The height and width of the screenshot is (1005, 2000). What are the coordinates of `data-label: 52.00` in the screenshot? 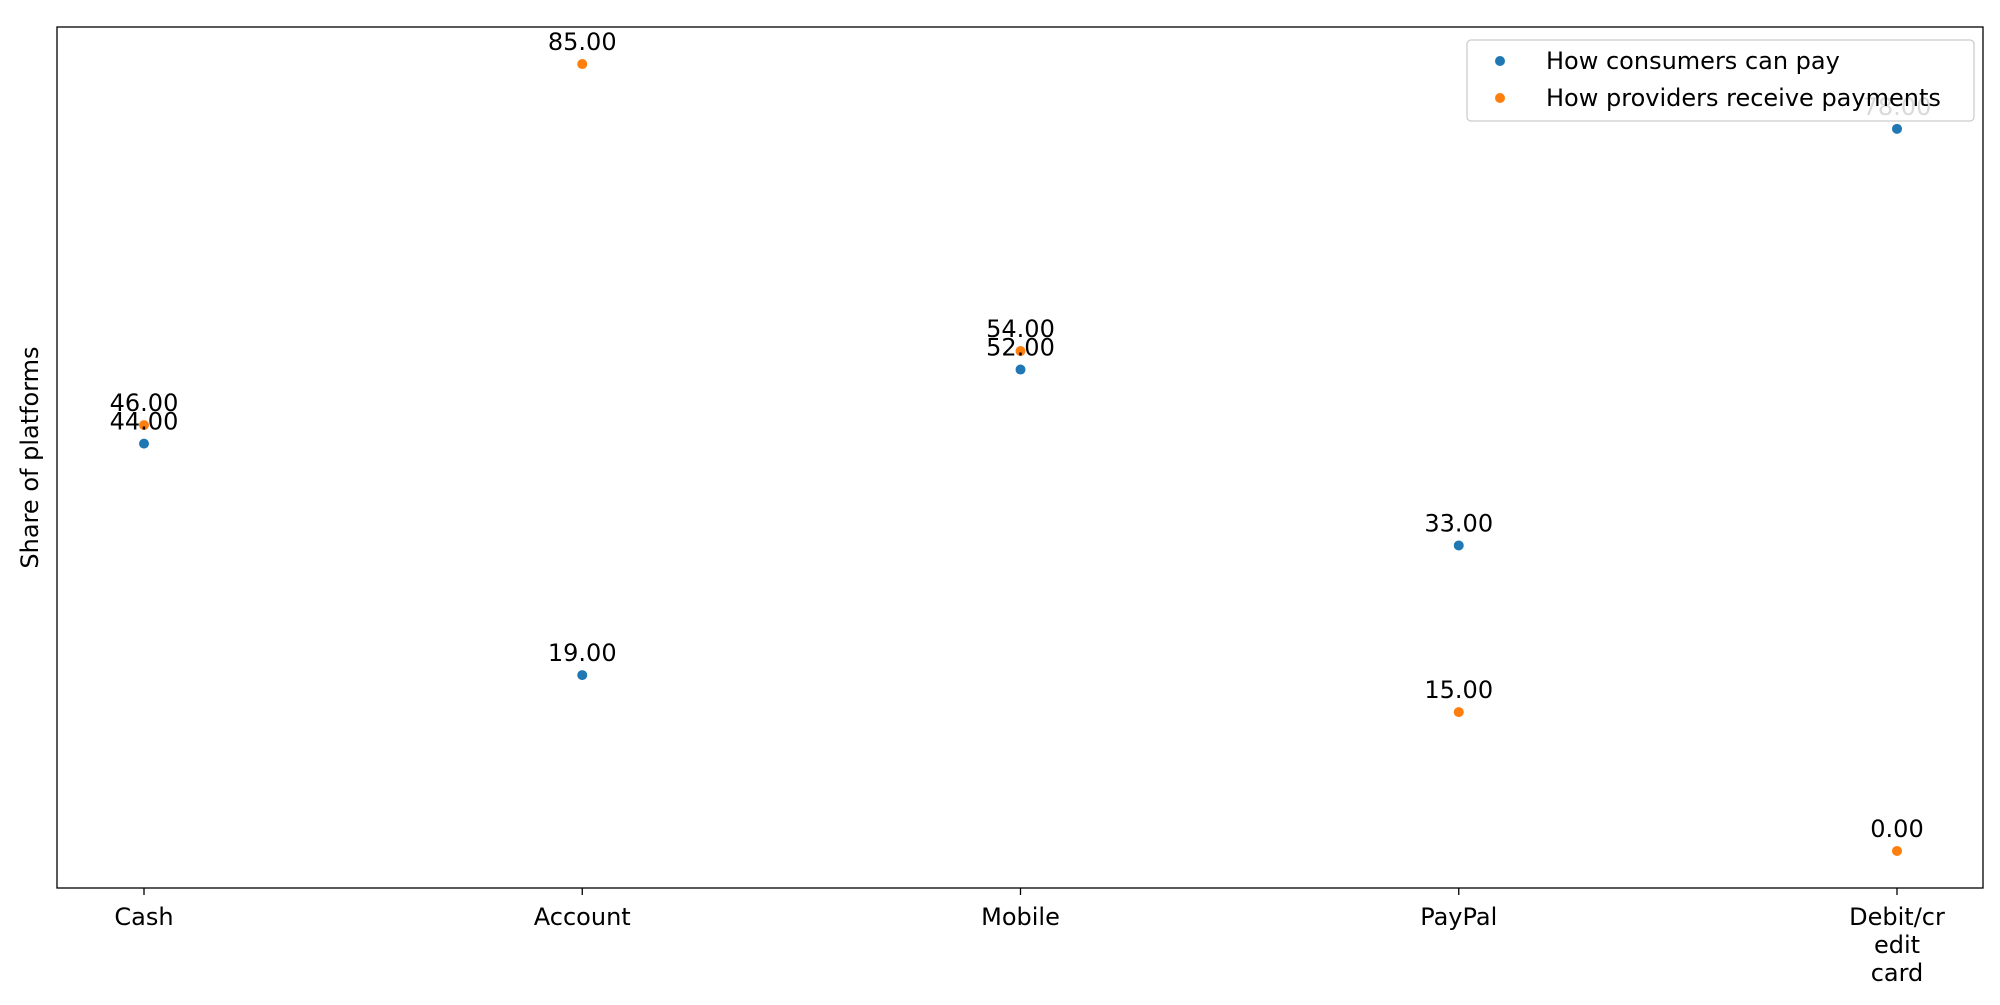 It's located at (1020, 348).